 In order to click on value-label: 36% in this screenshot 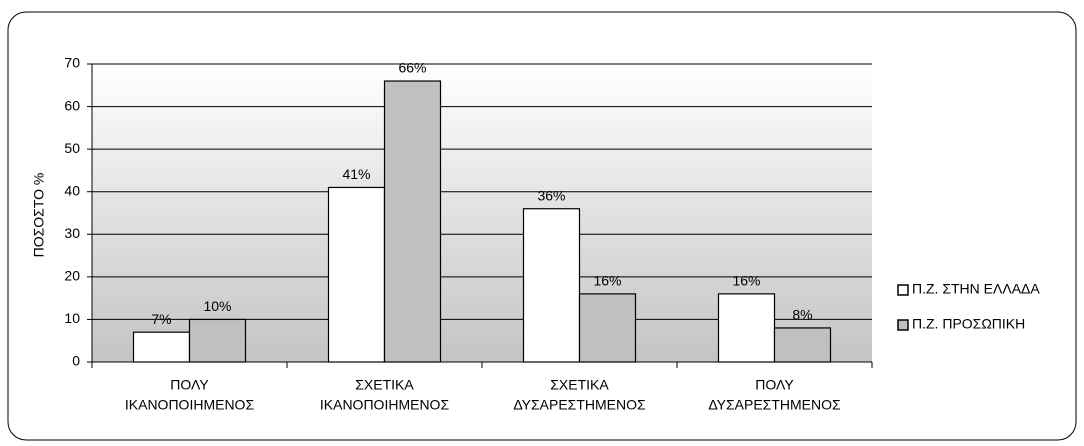, I will do `click(551, 195)`.